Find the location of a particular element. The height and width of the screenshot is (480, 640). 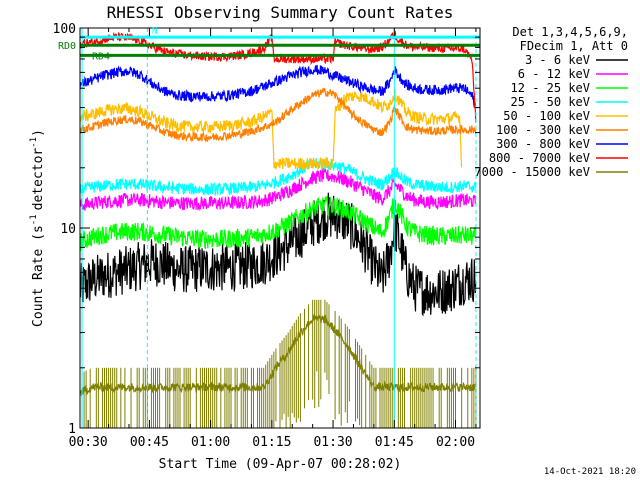

flag-label-rd0: RD0 is located at coordinates (67, 46).